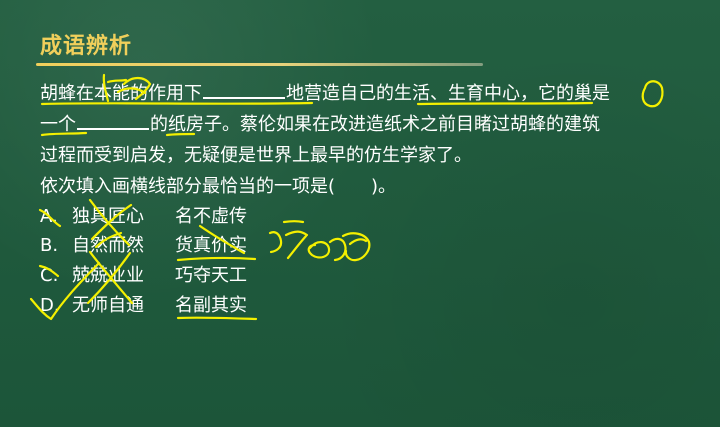 The width and height of the screenshot is (720, 427). I want to click on question-line-1-part-1: 胡蜂在本能的作用下, so click(121, 93).